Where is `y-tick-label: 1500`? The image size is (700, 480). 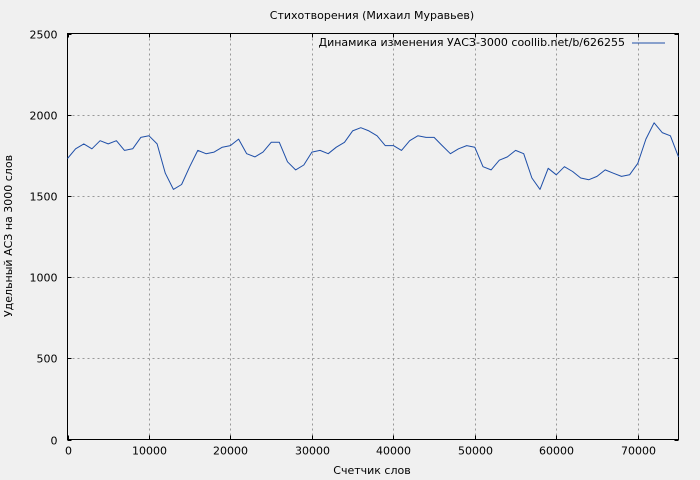
y-tick-label: 1500 is located at coordinates (44, 197).